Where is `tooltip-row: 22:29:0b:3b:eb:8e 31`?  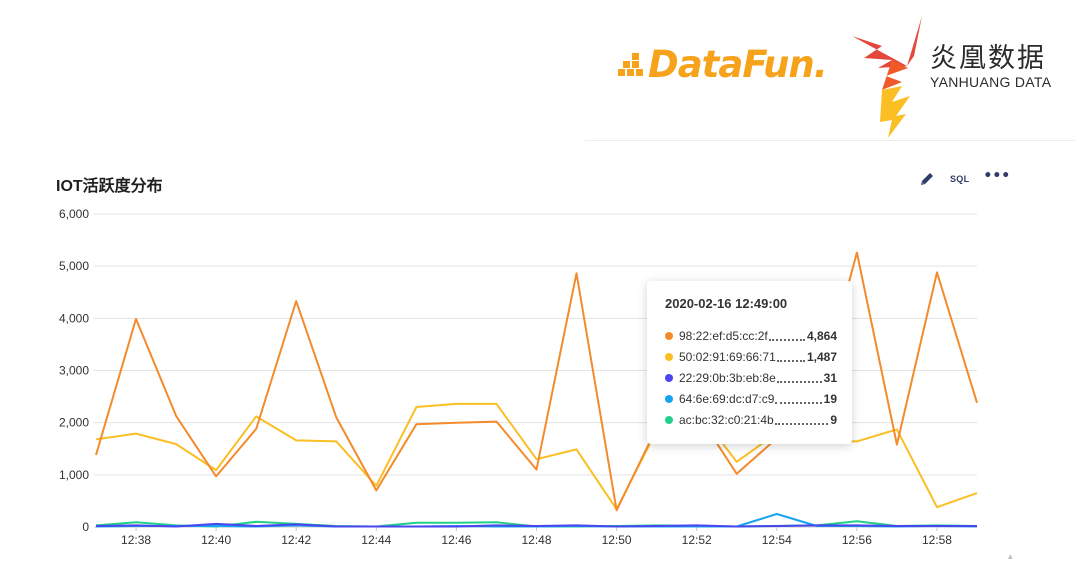
tooltip-row: 22:29:0b:3b:eb:8e 31 is located at coordinates (751, 378).